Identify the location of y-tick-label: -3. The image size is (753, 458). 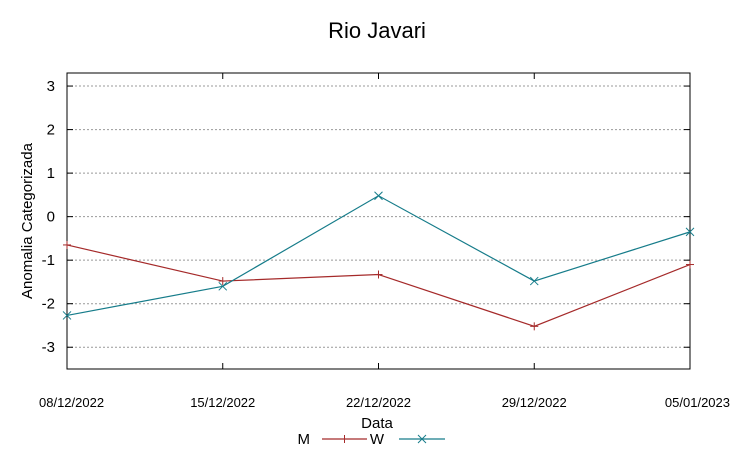
(48, 347).